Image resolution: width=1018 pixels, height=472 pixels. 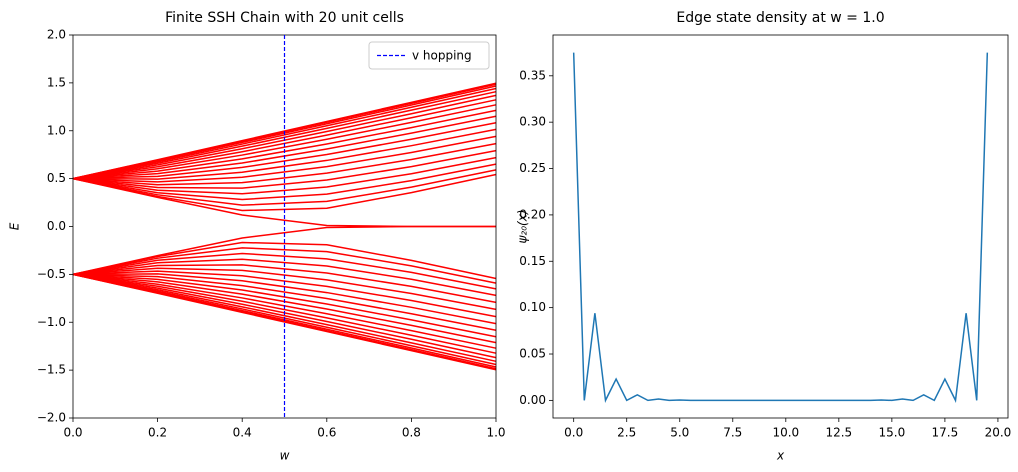 I want to click on legend-label: v hopping, so click(x=442, y=56).